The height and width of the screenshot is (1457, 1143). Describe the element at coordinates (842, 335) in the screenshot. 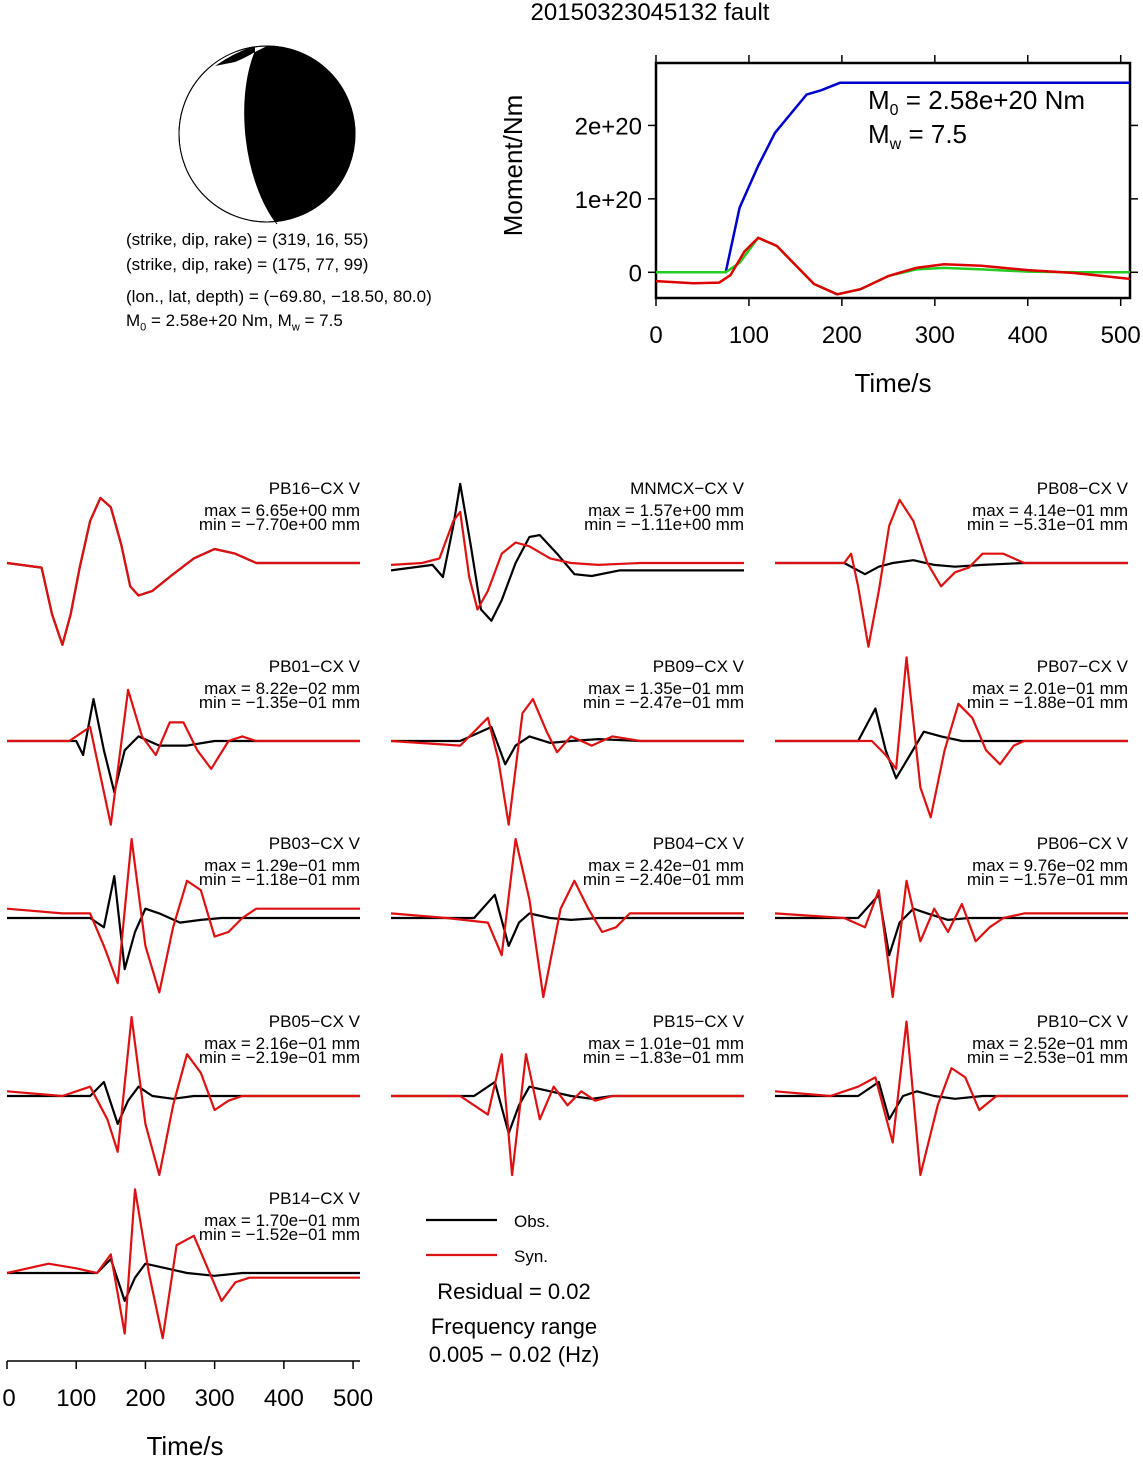

I see `moment-x-tick-label: 200` at that location.